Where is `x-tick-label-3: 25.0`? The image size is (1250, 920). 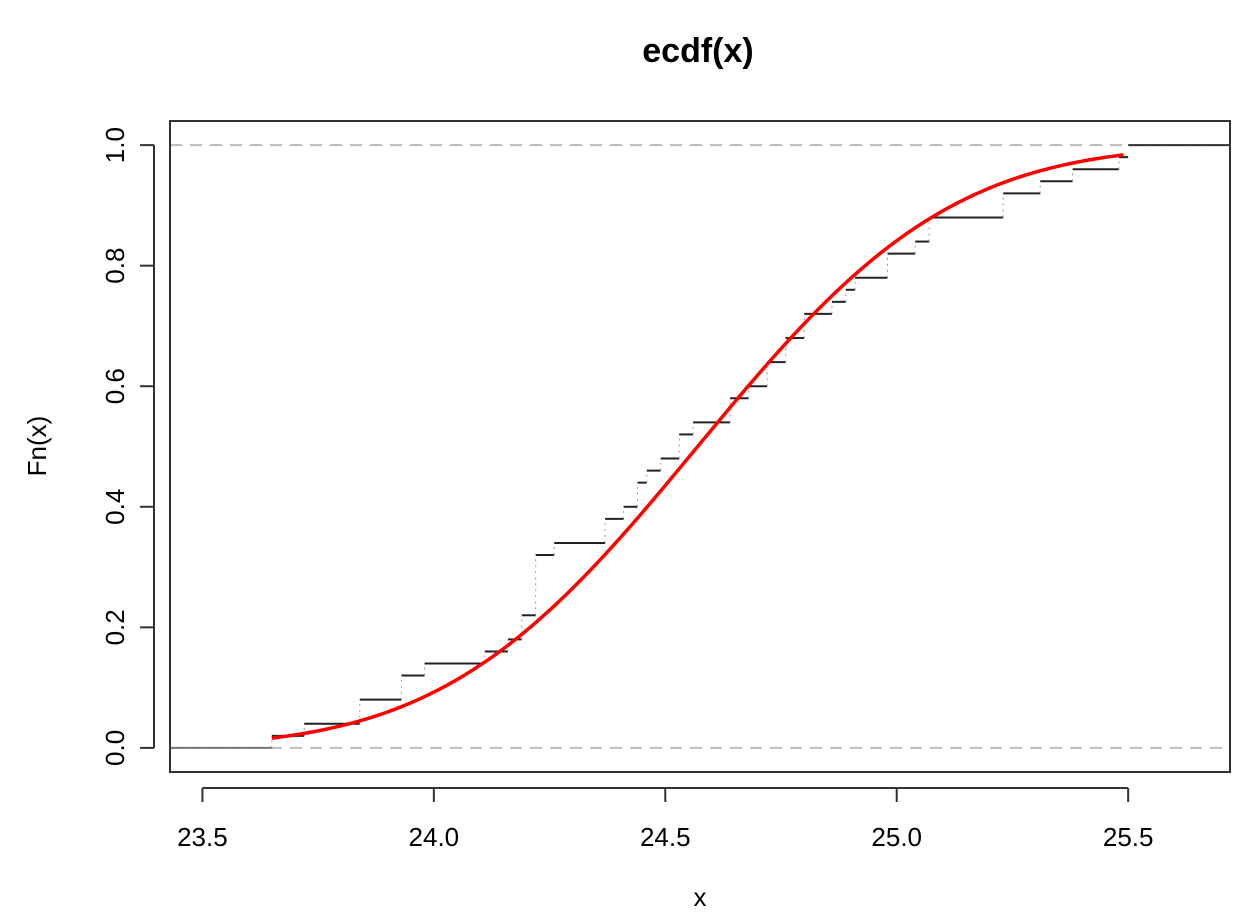 x-tick-label-3: 25.0 is located at coordinates (896, 837).